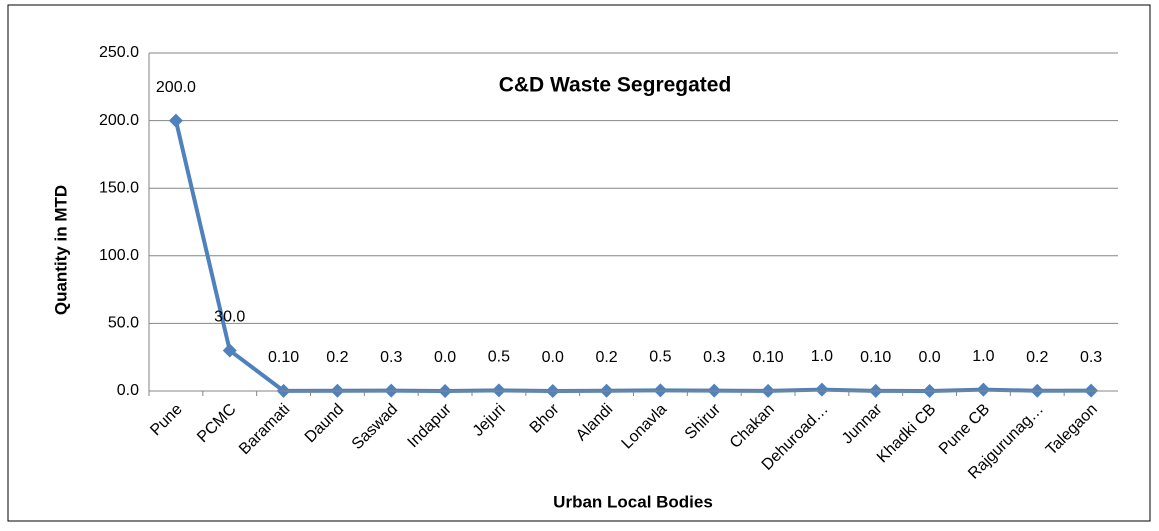  I want to click on y-tick-label: 100.0, so click(119, 255).